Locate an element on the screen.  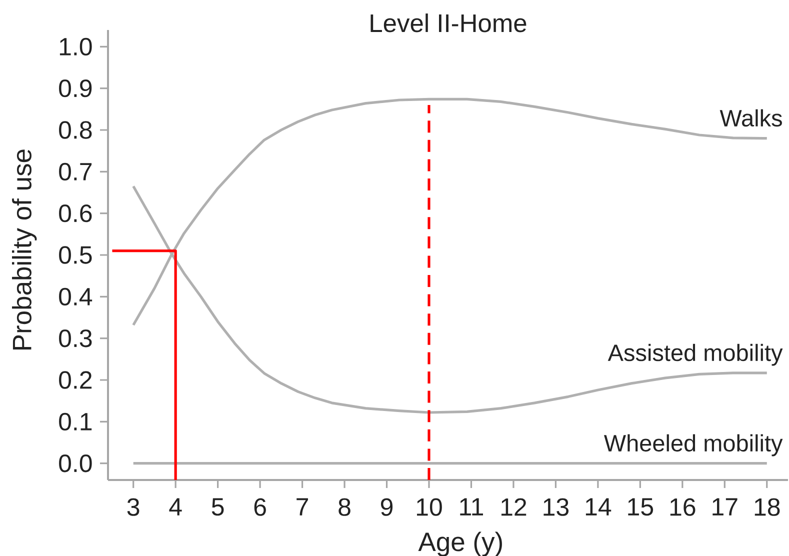
y-tick-label: 0.5 is located at coordinates (75, 255).